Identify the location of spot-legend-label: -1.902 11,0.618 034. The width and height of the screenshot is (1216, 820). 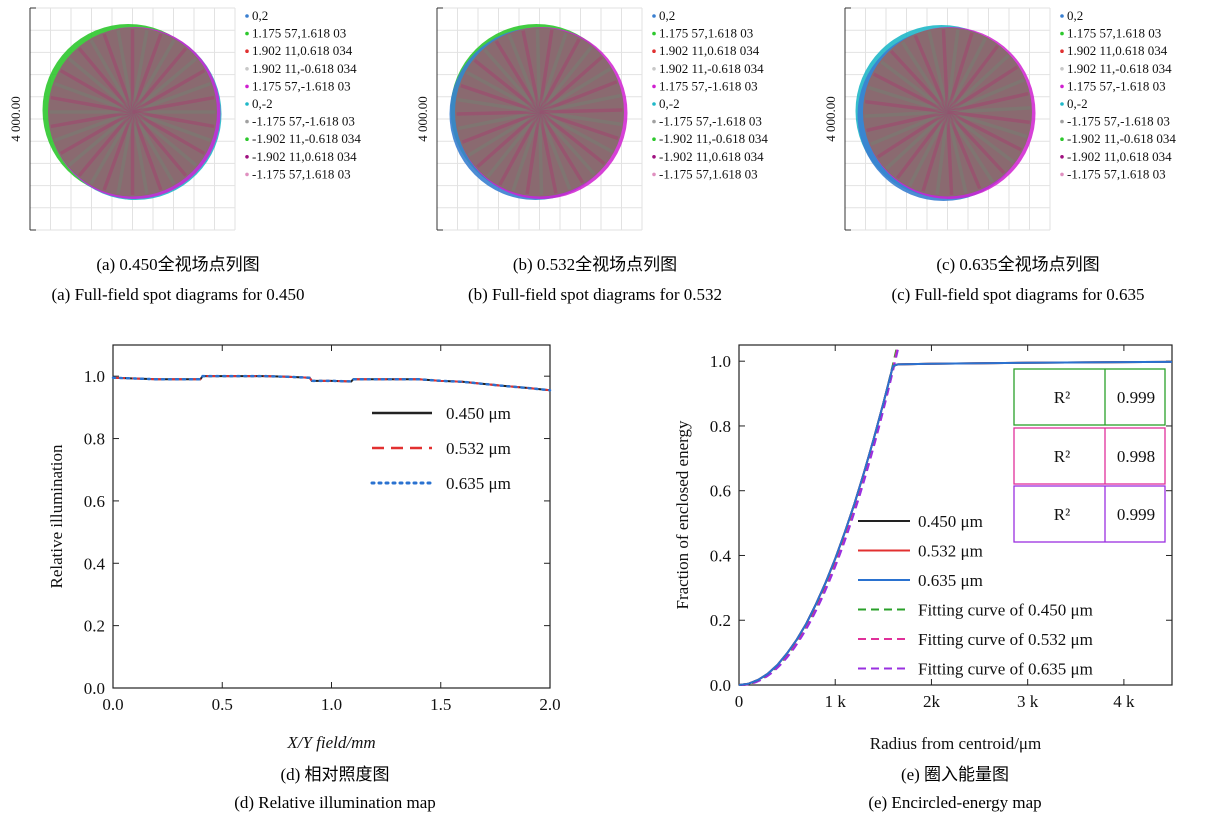
(711, 156).